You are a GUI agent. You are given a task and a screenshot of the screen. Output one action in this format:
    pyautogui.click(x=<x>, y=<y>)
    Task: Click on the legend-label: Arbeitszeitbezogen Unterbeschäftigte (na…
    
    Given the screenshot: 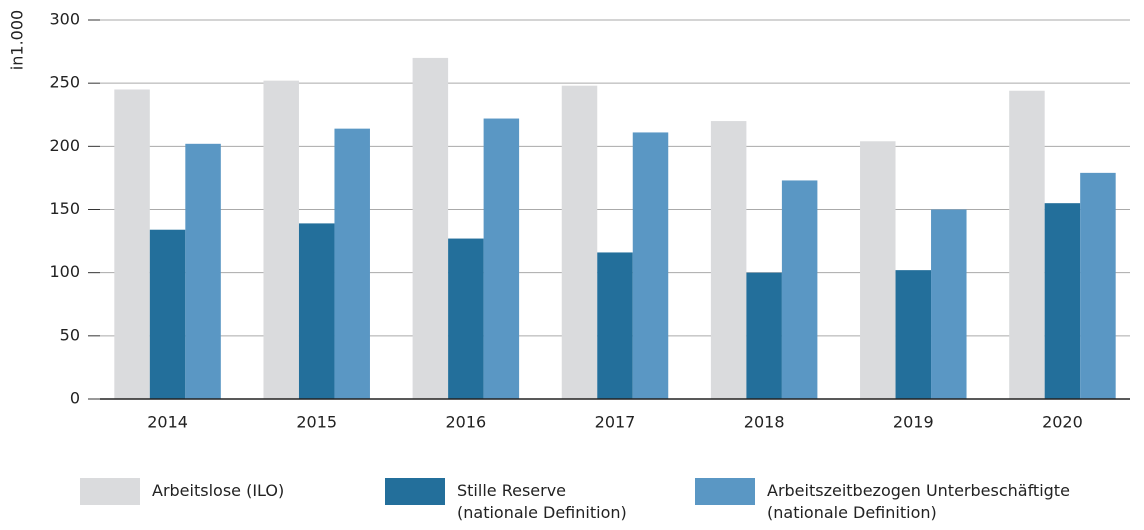 What is the action you would take?
    pyautogui.click(x=918, y=501)
    